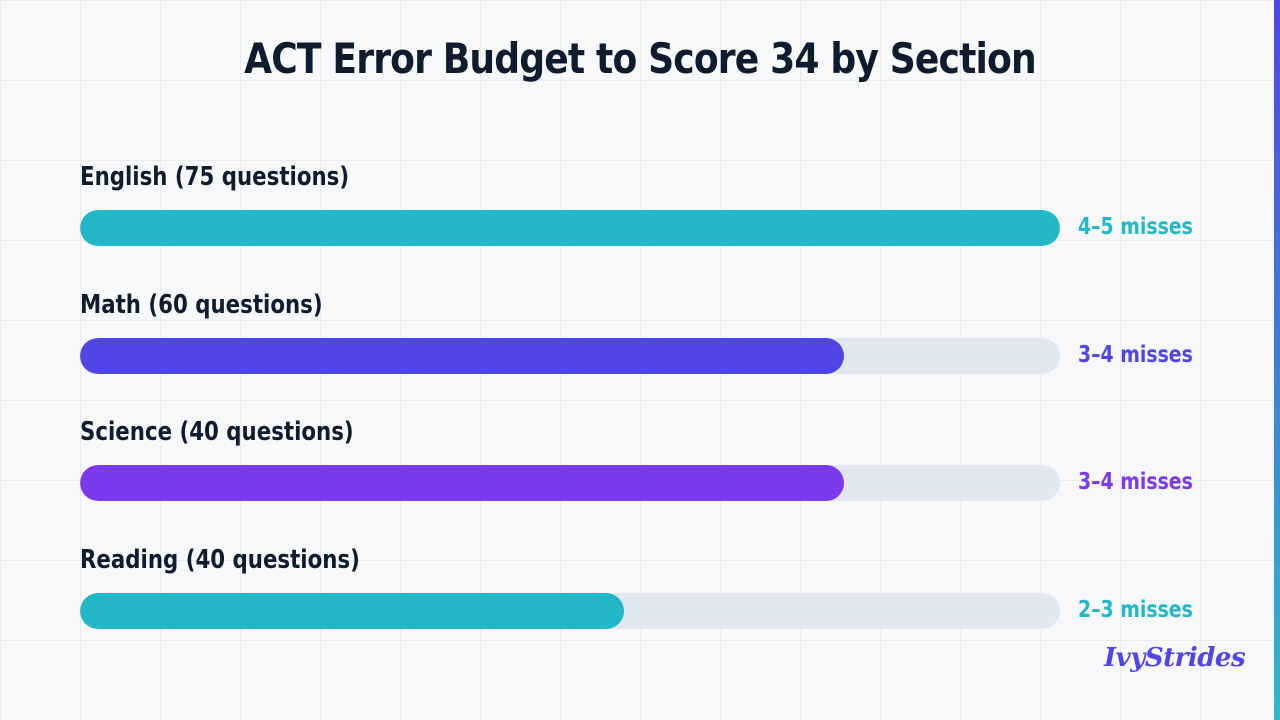  Describe the element at coordinates (220, 559) in the screenshot. I see `category-label: Reading (40 questions)` at that location.